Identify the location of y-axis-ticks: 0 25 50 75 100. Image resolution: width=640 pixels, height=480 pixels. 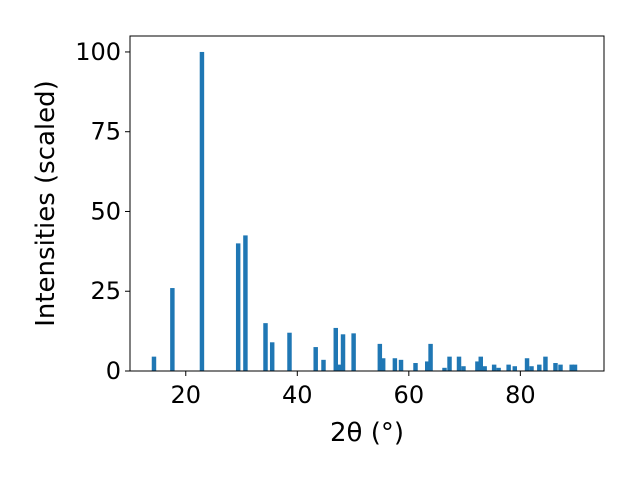
(102, 211).